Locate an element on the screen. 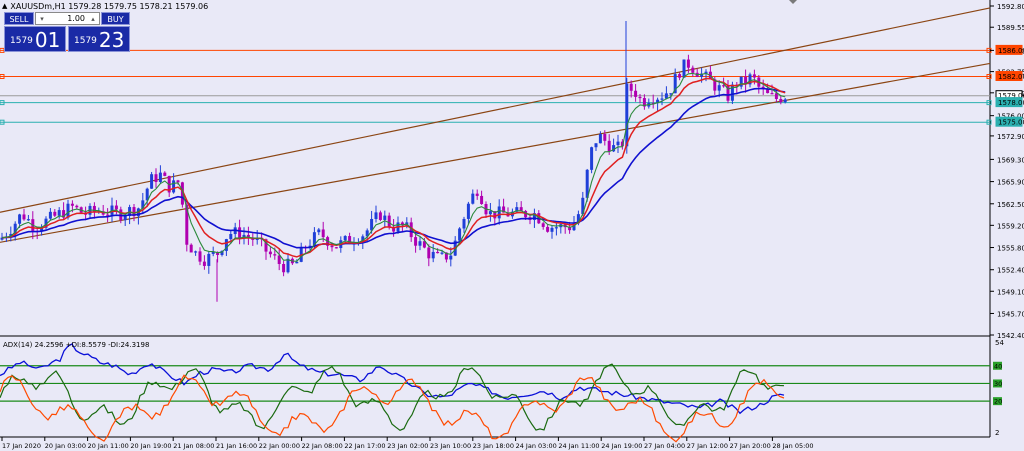  buy-price-box: 1579 23 is located at coordinates (99, 39).